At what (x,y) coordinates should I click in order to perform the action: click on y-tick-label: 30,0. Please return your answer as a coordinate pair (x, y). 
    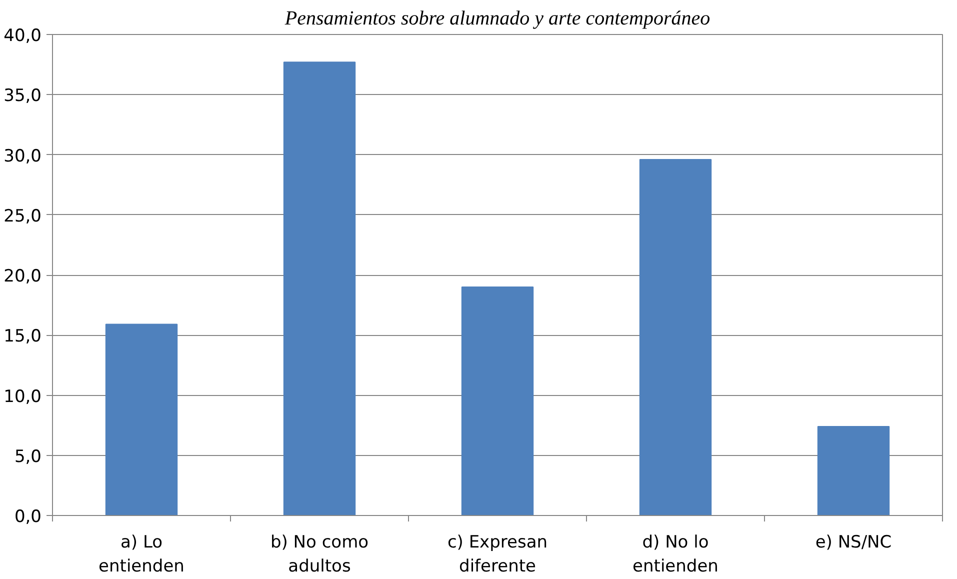
    Looking at the image, I should click on (23, 156).